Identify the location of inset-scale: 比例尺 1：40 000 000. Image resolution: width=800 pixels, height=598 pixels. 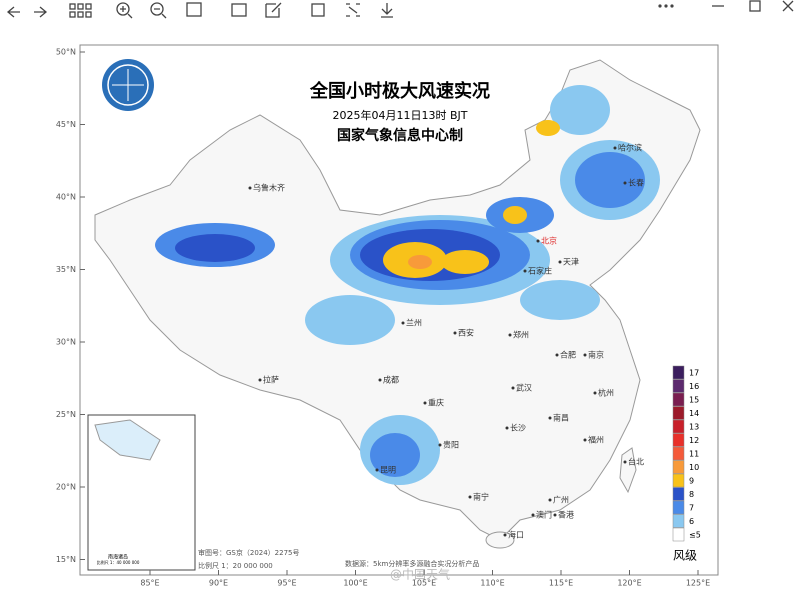
(118, 562).